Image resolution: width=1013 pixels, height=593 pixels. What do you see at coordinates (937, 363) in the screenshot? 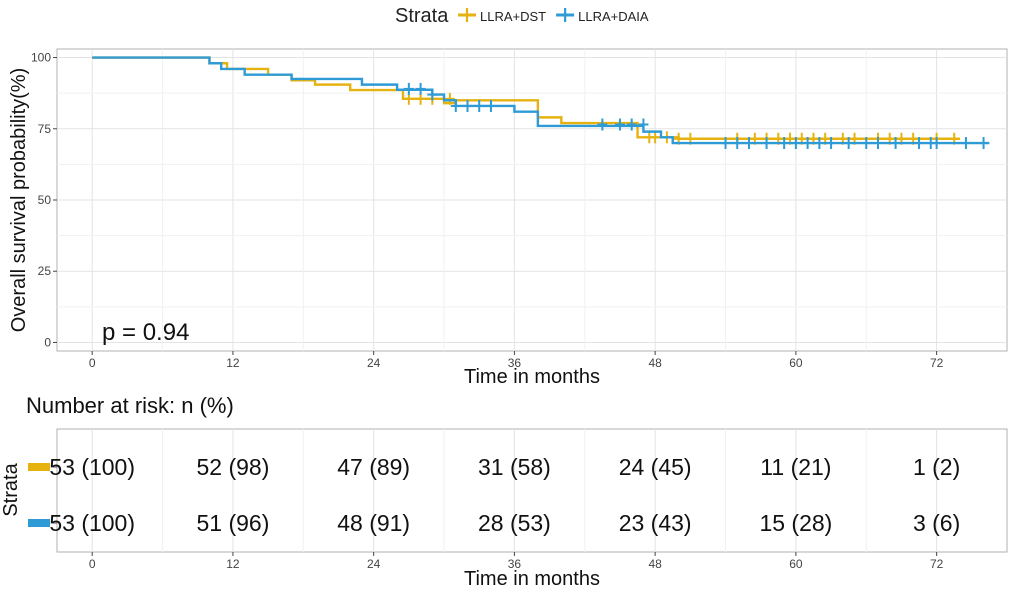
I see `x-tick-label: 72` at bounding box center [937, 363].